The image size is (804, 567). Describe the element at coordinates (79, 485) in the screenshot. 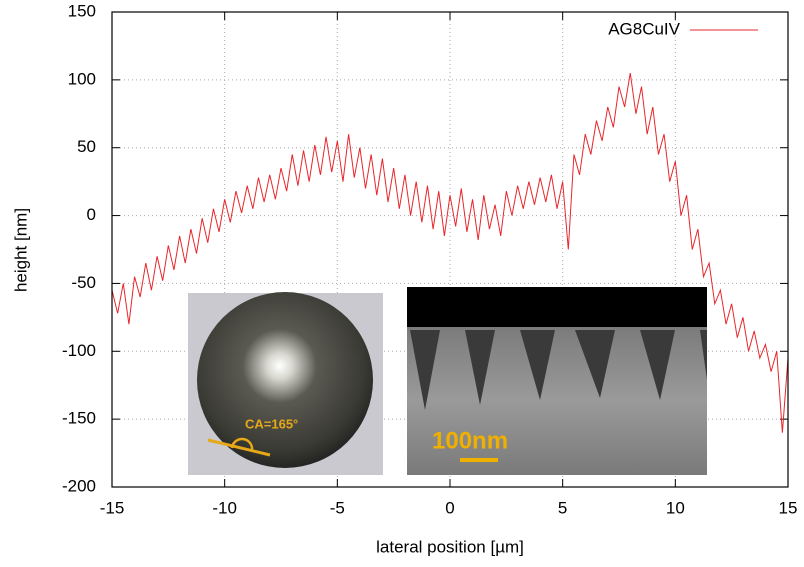

I see `y-tick-label: -200` at that location.